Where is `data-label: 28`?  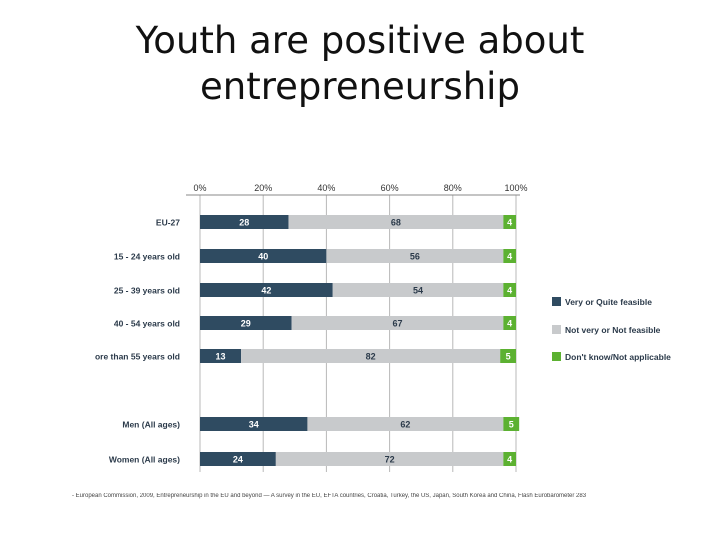
data-label: 28 is located at coordinates (244, 223).